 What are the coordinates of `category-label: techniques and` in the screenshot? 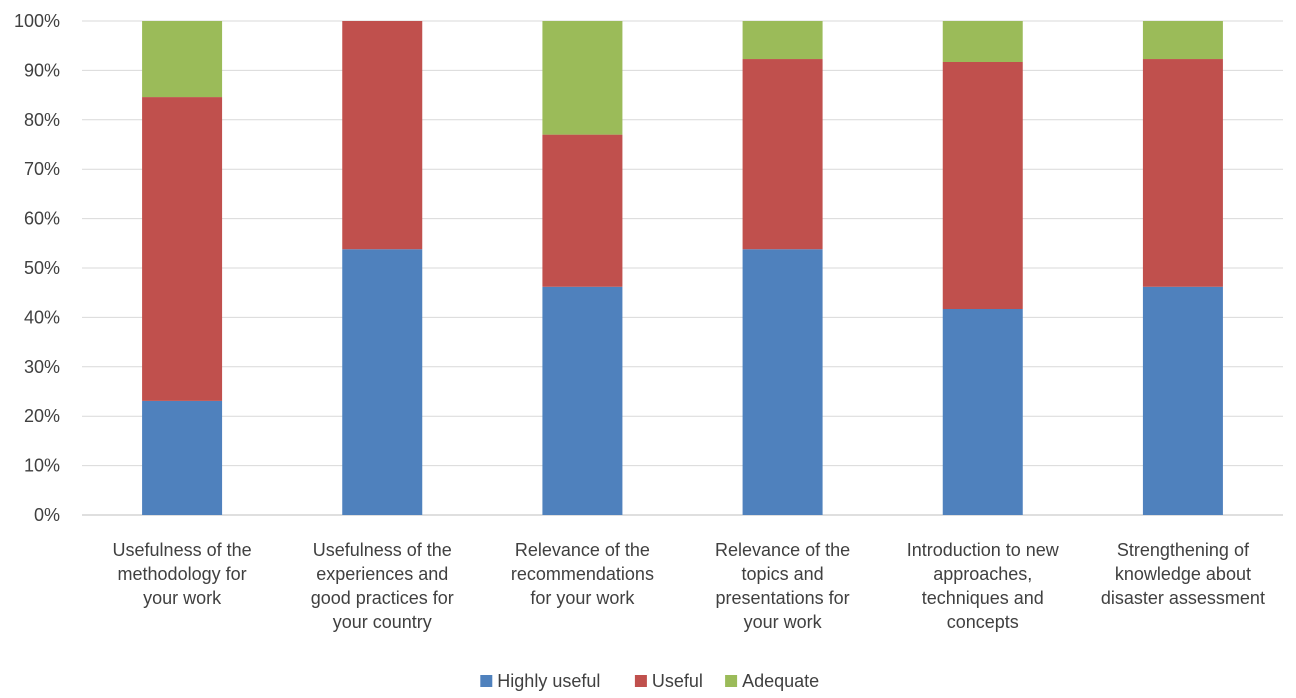 It's located at (983, 598).